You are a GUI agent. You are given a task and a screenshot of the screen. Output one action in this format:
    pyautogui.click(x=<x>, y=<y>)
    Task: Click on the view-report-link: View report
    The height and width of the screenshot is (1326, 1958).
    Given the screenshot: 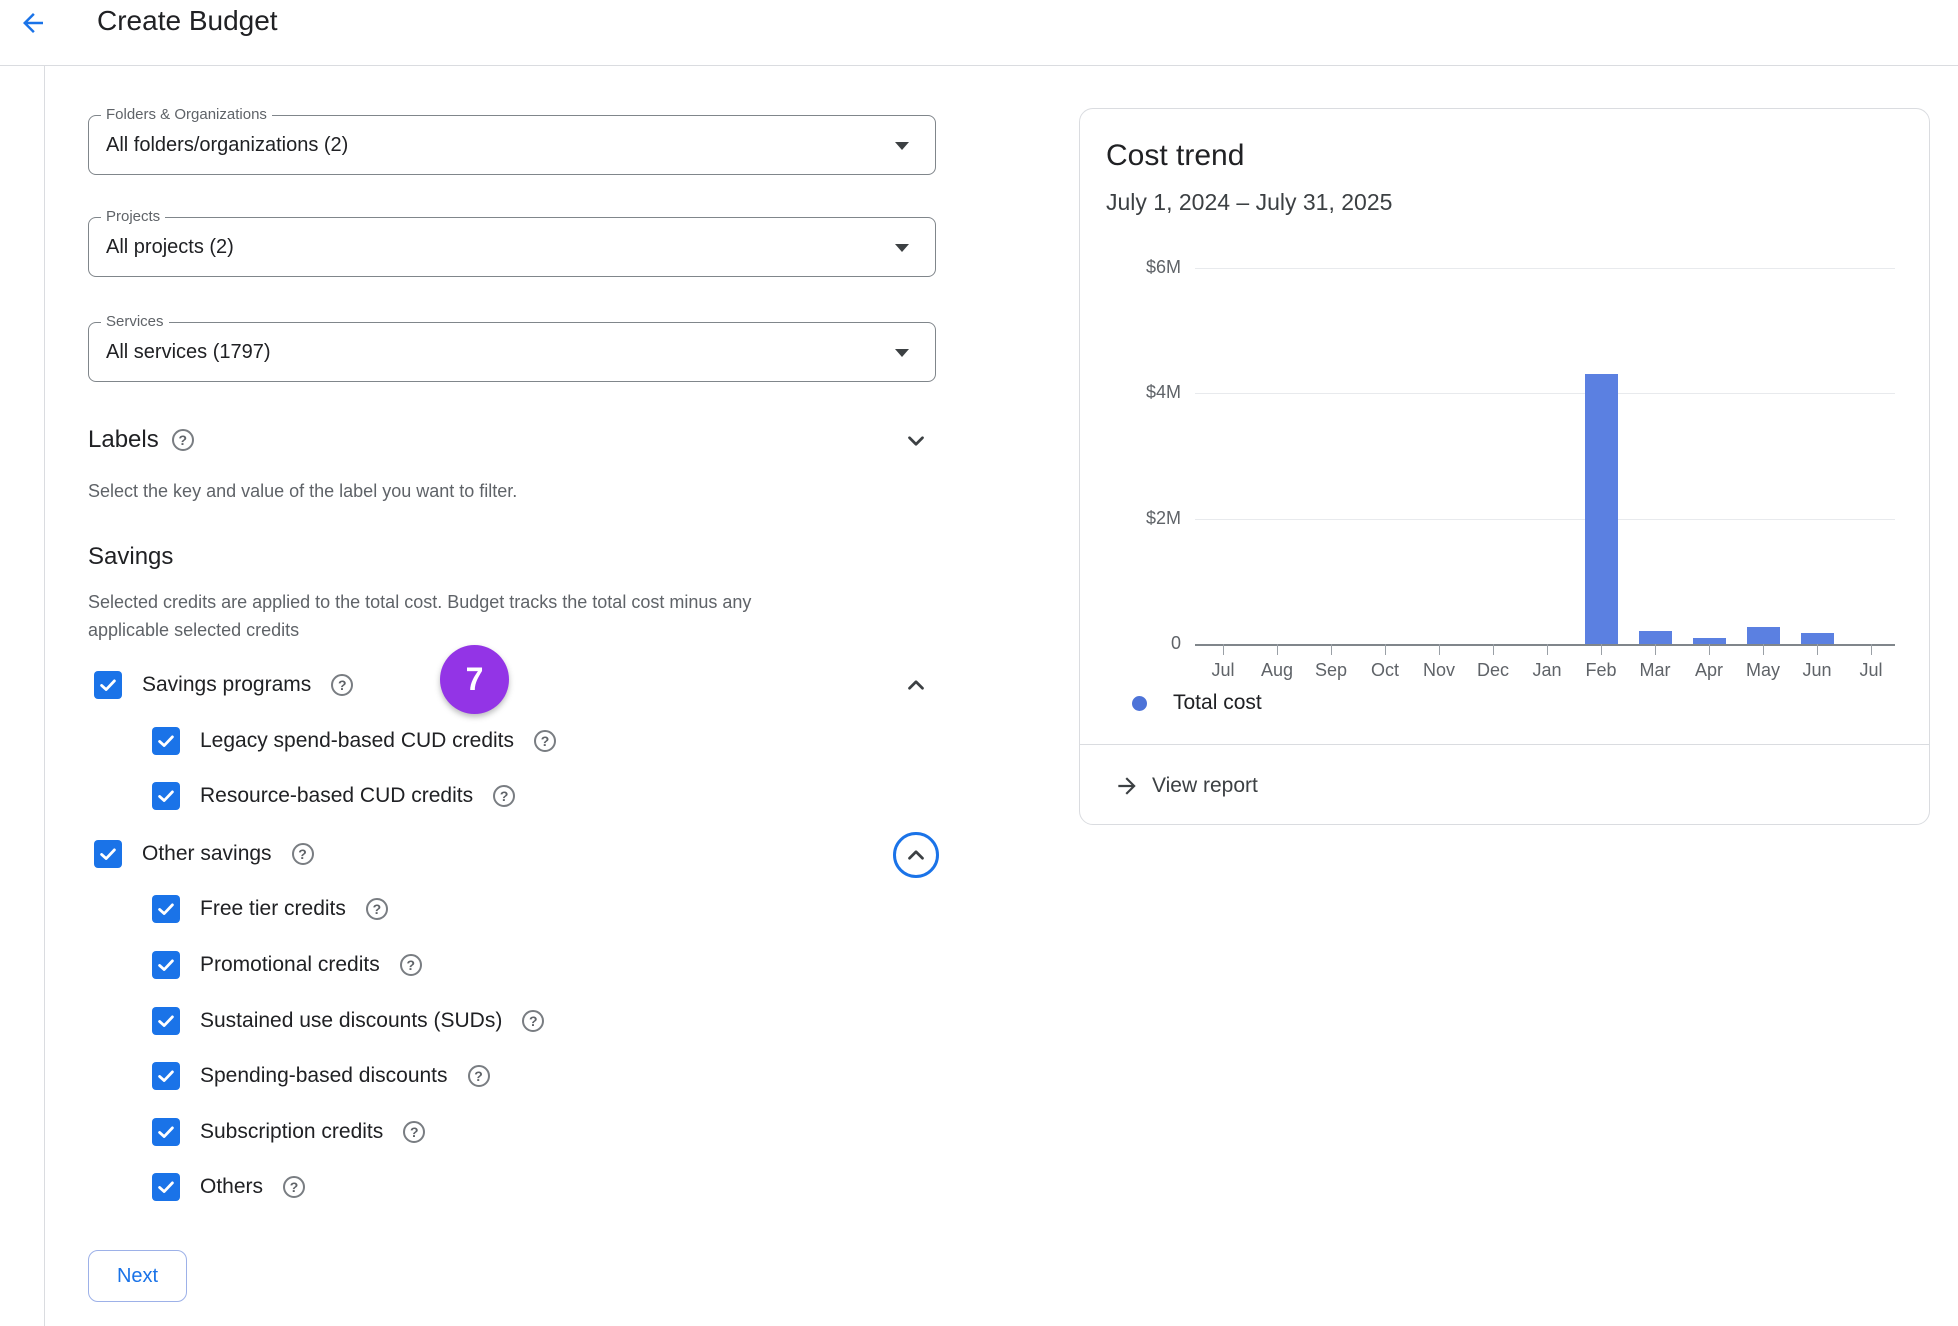 What is the action you would take?
    pyautogui.click(x=1186, y=786)
    